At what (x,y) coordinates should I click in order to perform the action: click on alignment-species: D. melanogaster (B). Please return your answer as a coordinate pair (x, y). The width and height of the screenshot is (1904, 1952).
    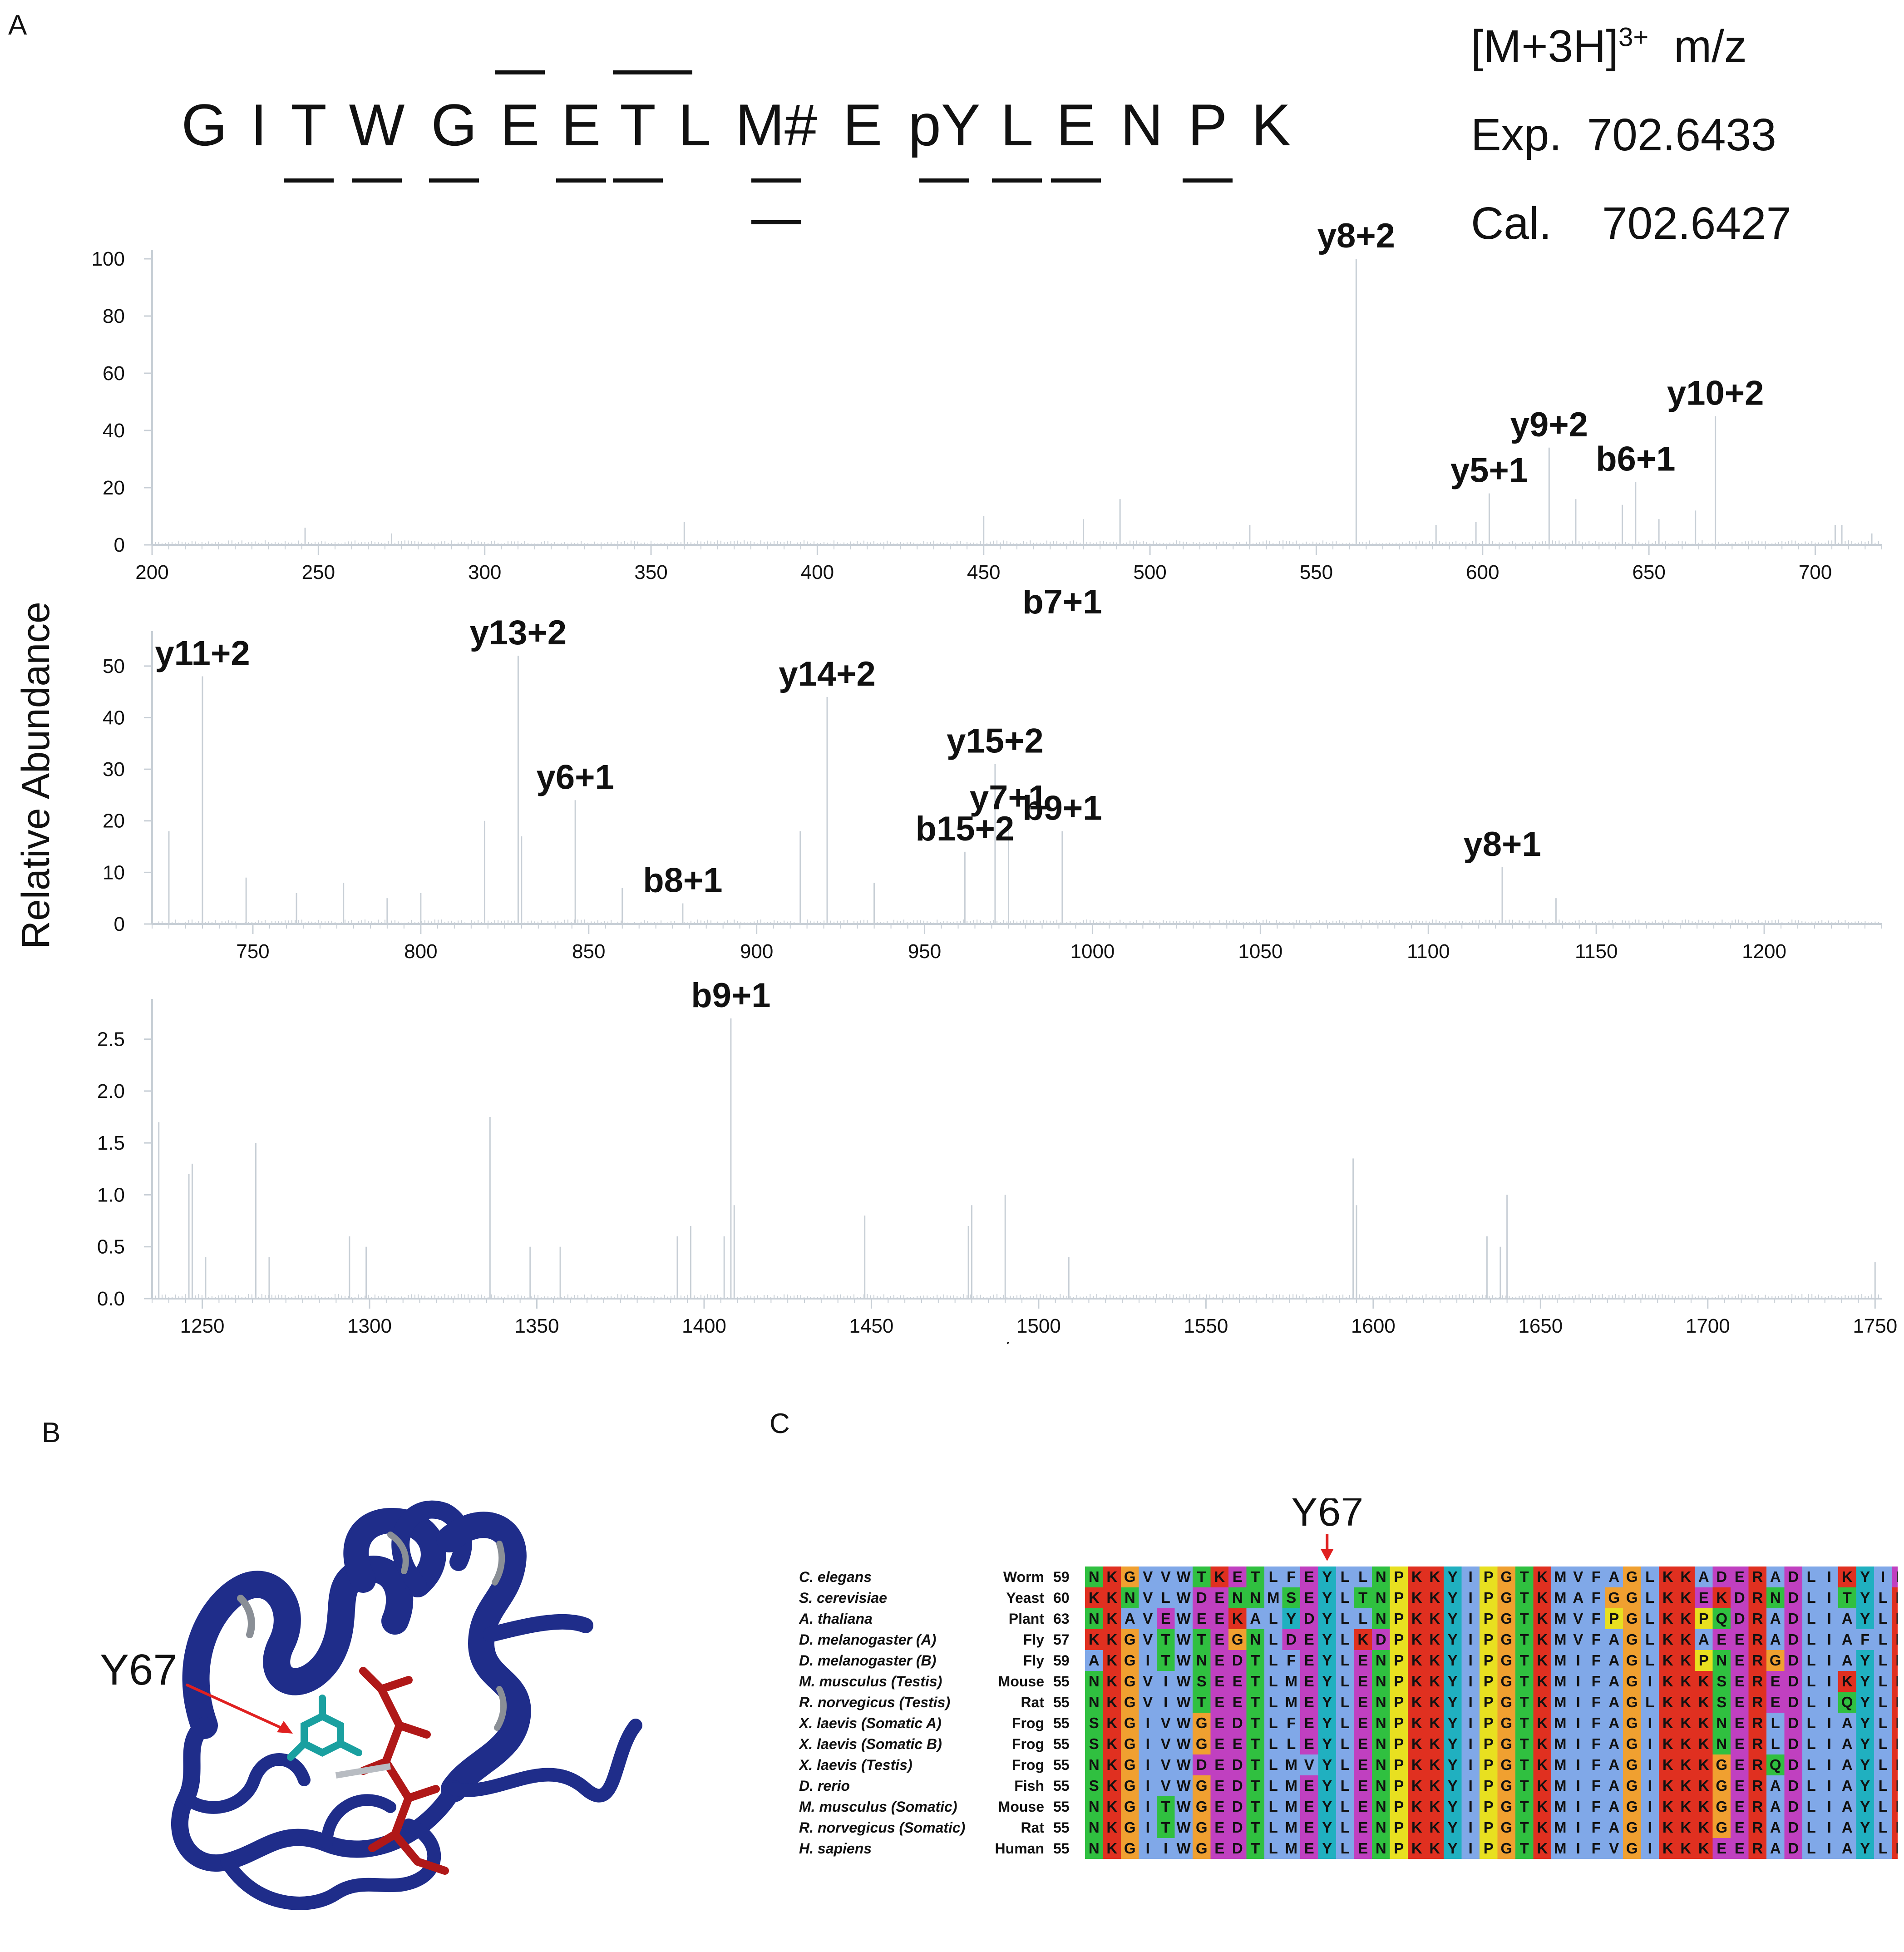
    Looking at the image, I should click on (868, 1661).